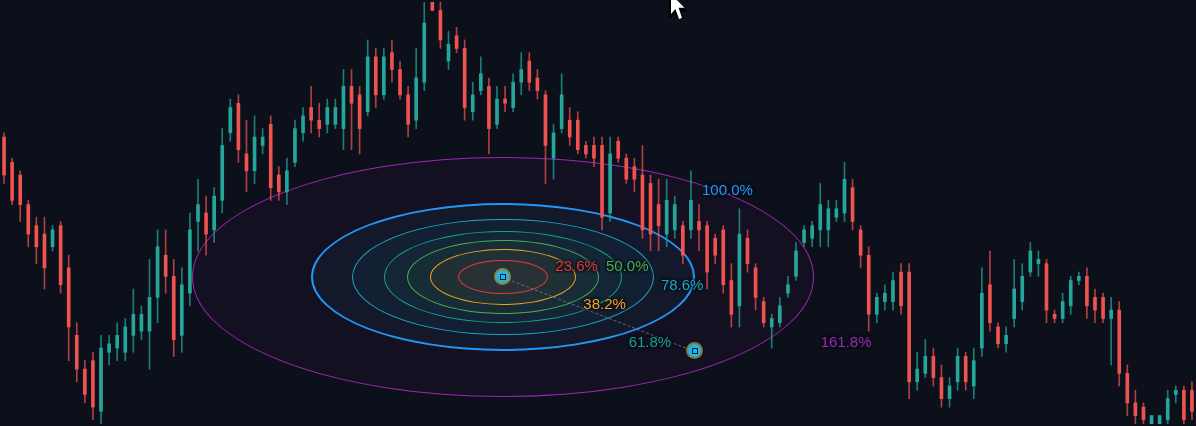  Describe the element at coordinates (727, 189) in the screenshot. I see `annotation: 100.0%` at that location.